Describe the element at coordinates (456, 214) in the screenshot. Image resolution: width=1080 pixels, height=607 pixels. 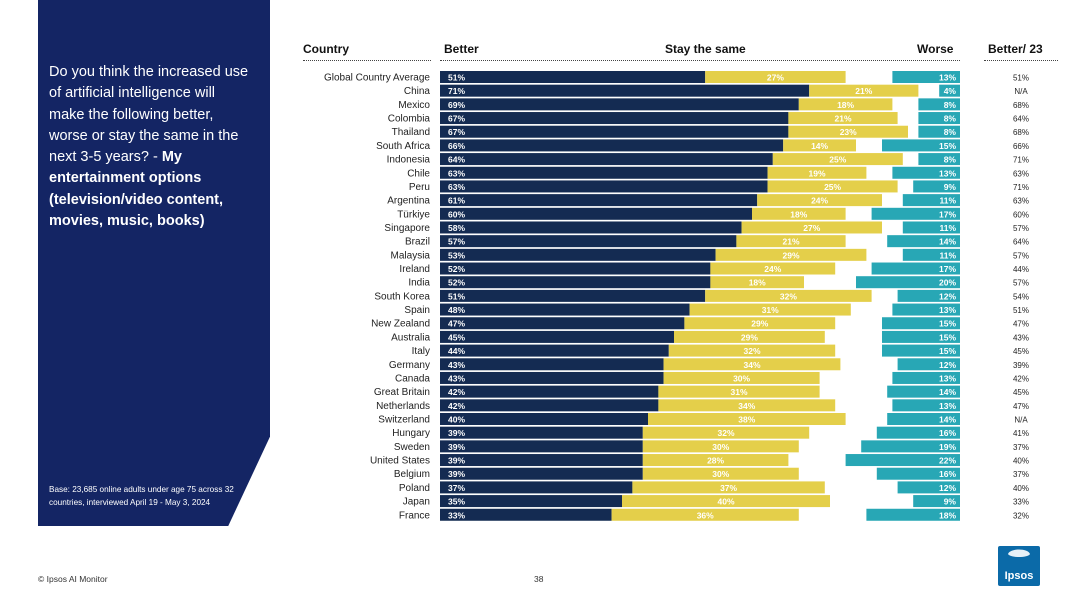
I see `label-better: 60%` at that location.